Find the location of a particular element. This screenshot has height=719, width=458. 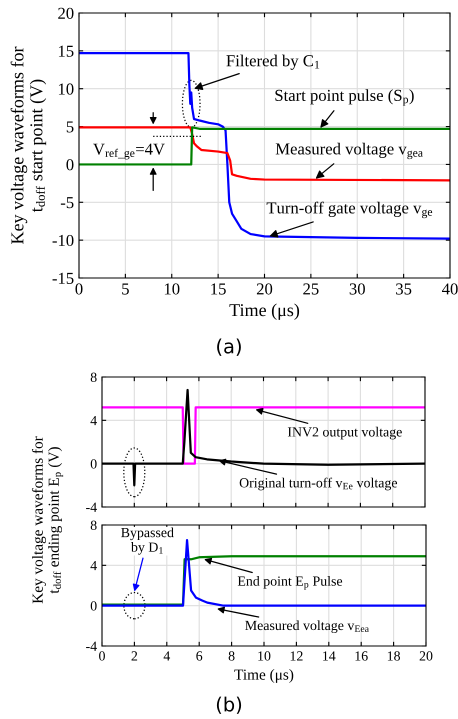

y-tick-label: 15 is located at coordinates (66, 51).